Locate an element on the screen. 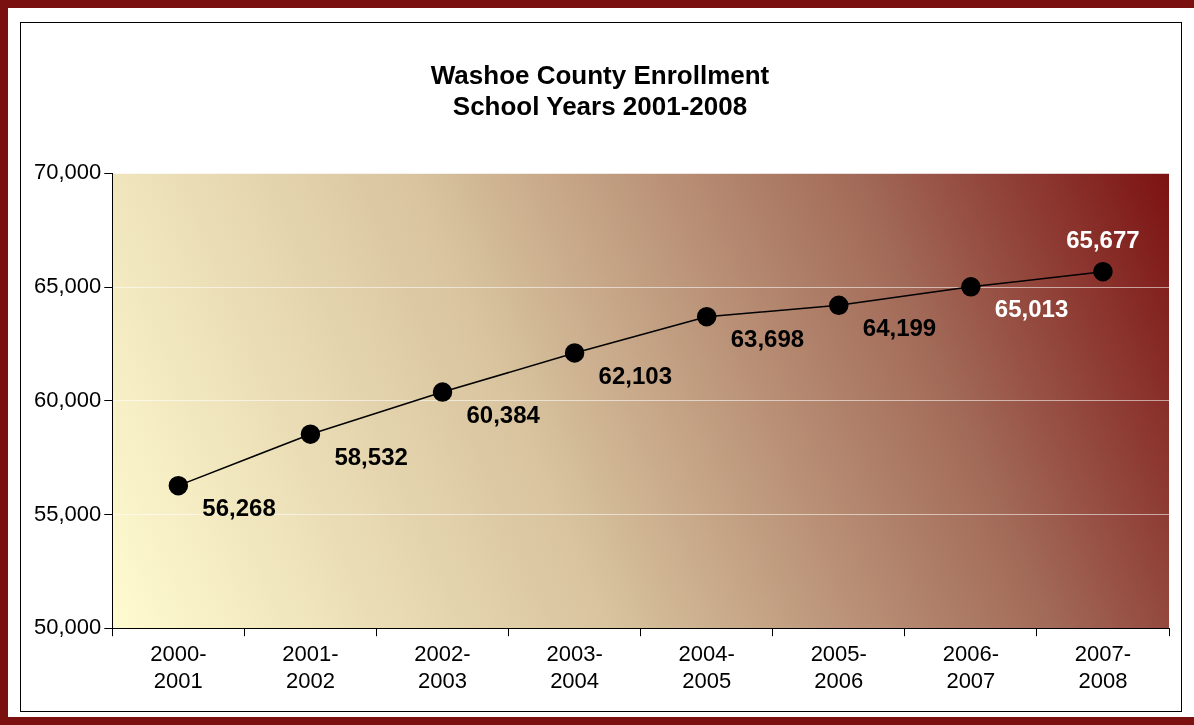 Image resolution: width=1194 pixels, height=725 pixels. x-tick-label: 2001-2002 is located at coordinates (310, 667).